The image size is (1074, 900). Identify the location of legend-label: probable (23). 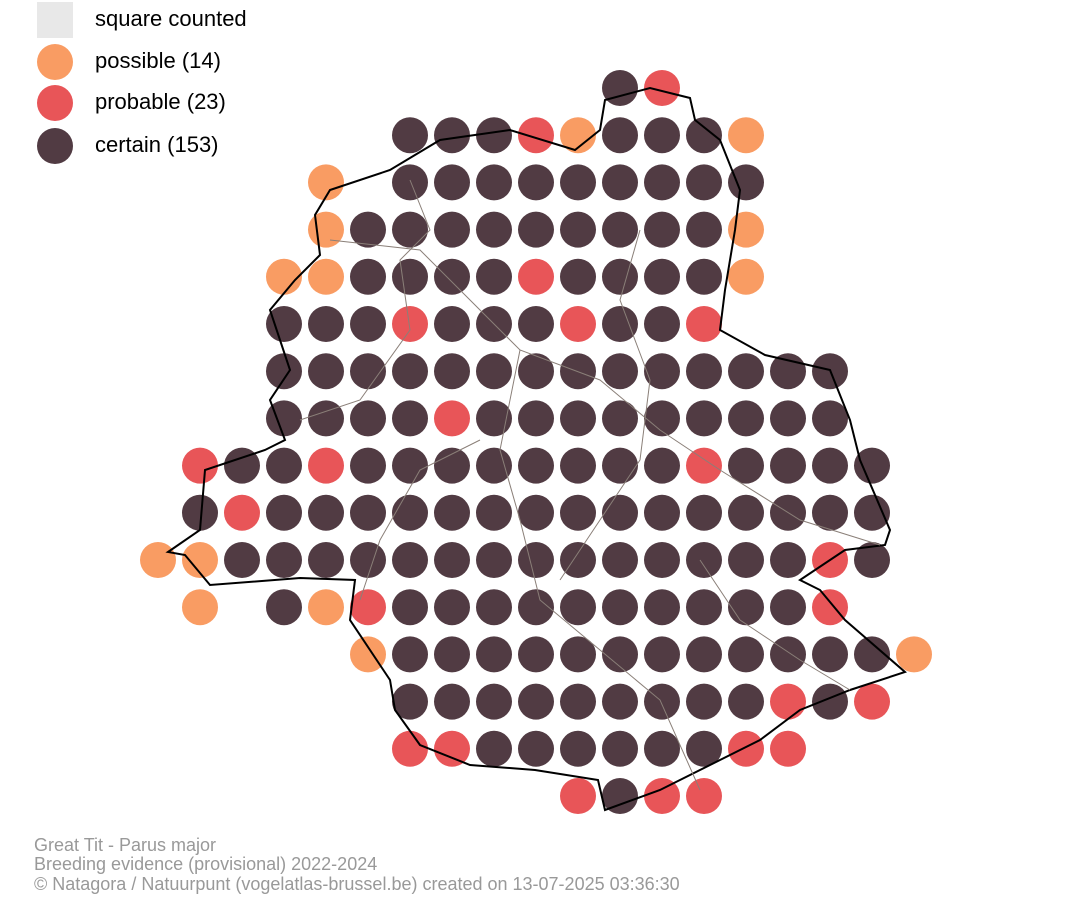
(160, 101).